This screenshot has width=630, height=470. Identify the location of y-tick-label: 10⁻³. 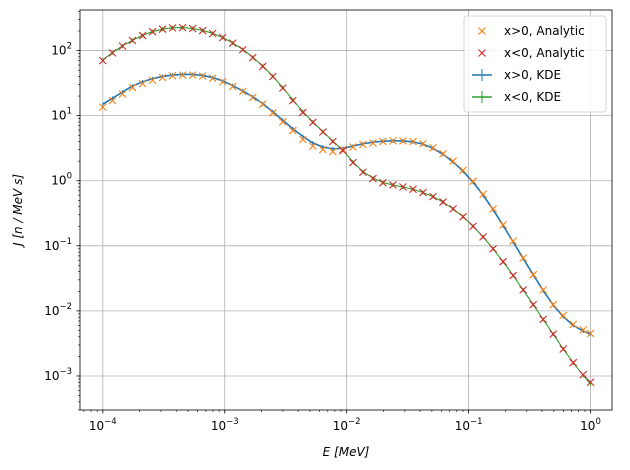
(58, 375).